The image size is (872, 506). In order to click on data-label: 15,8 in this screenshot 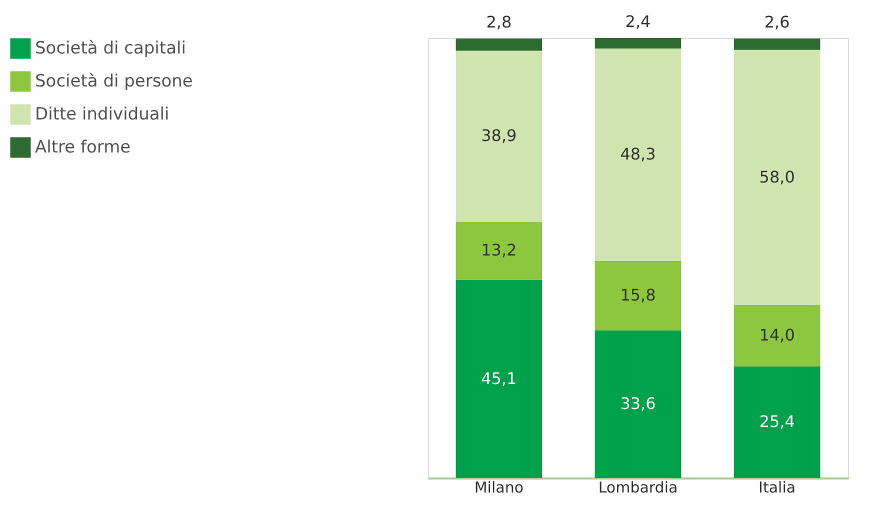, I will do `click(638, 295)`.